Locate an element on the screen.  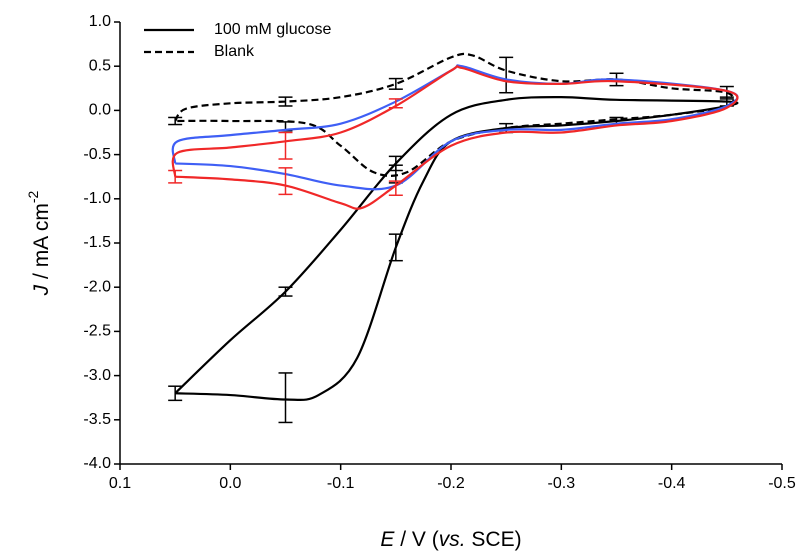
y-tick-label: -3.5 is located at coordinates (97, 419).